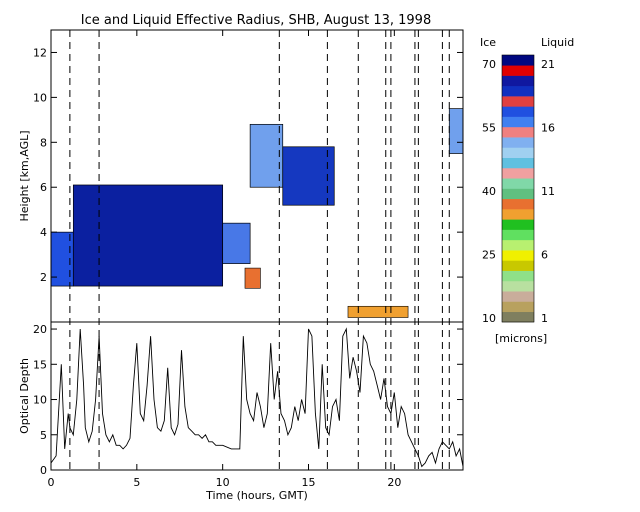  I want to click on od-tick-label-2: 10, so click(40, 400).